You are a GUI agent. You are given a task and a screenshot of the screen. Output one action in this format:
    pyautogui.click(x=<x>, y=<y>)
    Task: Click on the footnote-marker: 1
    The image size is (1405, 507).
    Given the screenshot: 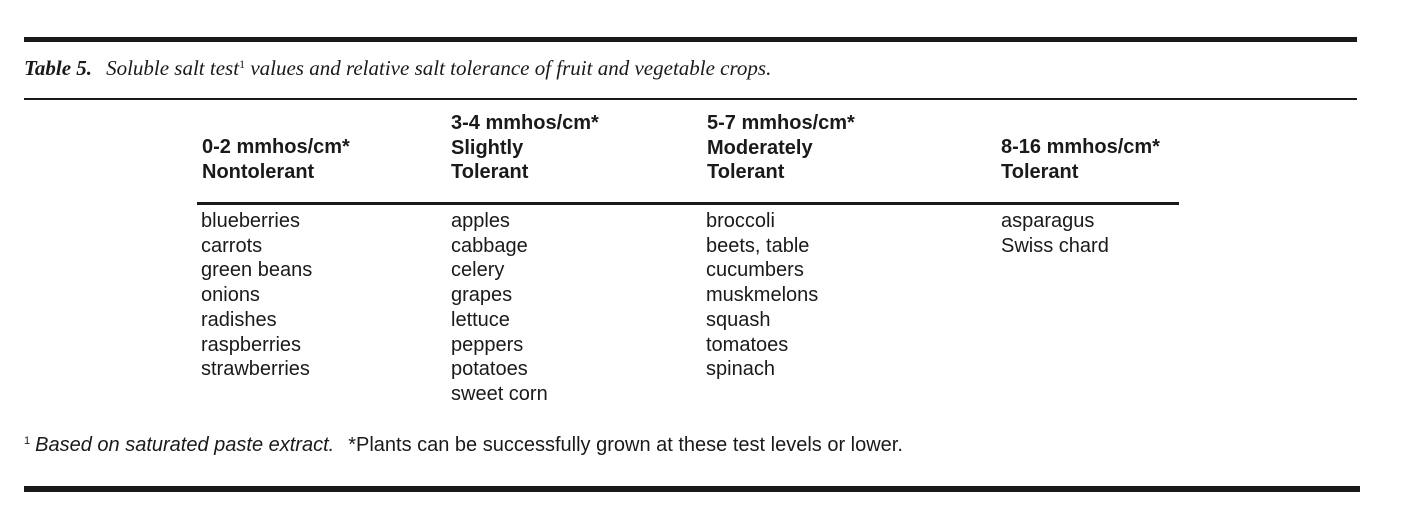 What is the action you would take?
    pyautogui.click(x=27, y=441)
    